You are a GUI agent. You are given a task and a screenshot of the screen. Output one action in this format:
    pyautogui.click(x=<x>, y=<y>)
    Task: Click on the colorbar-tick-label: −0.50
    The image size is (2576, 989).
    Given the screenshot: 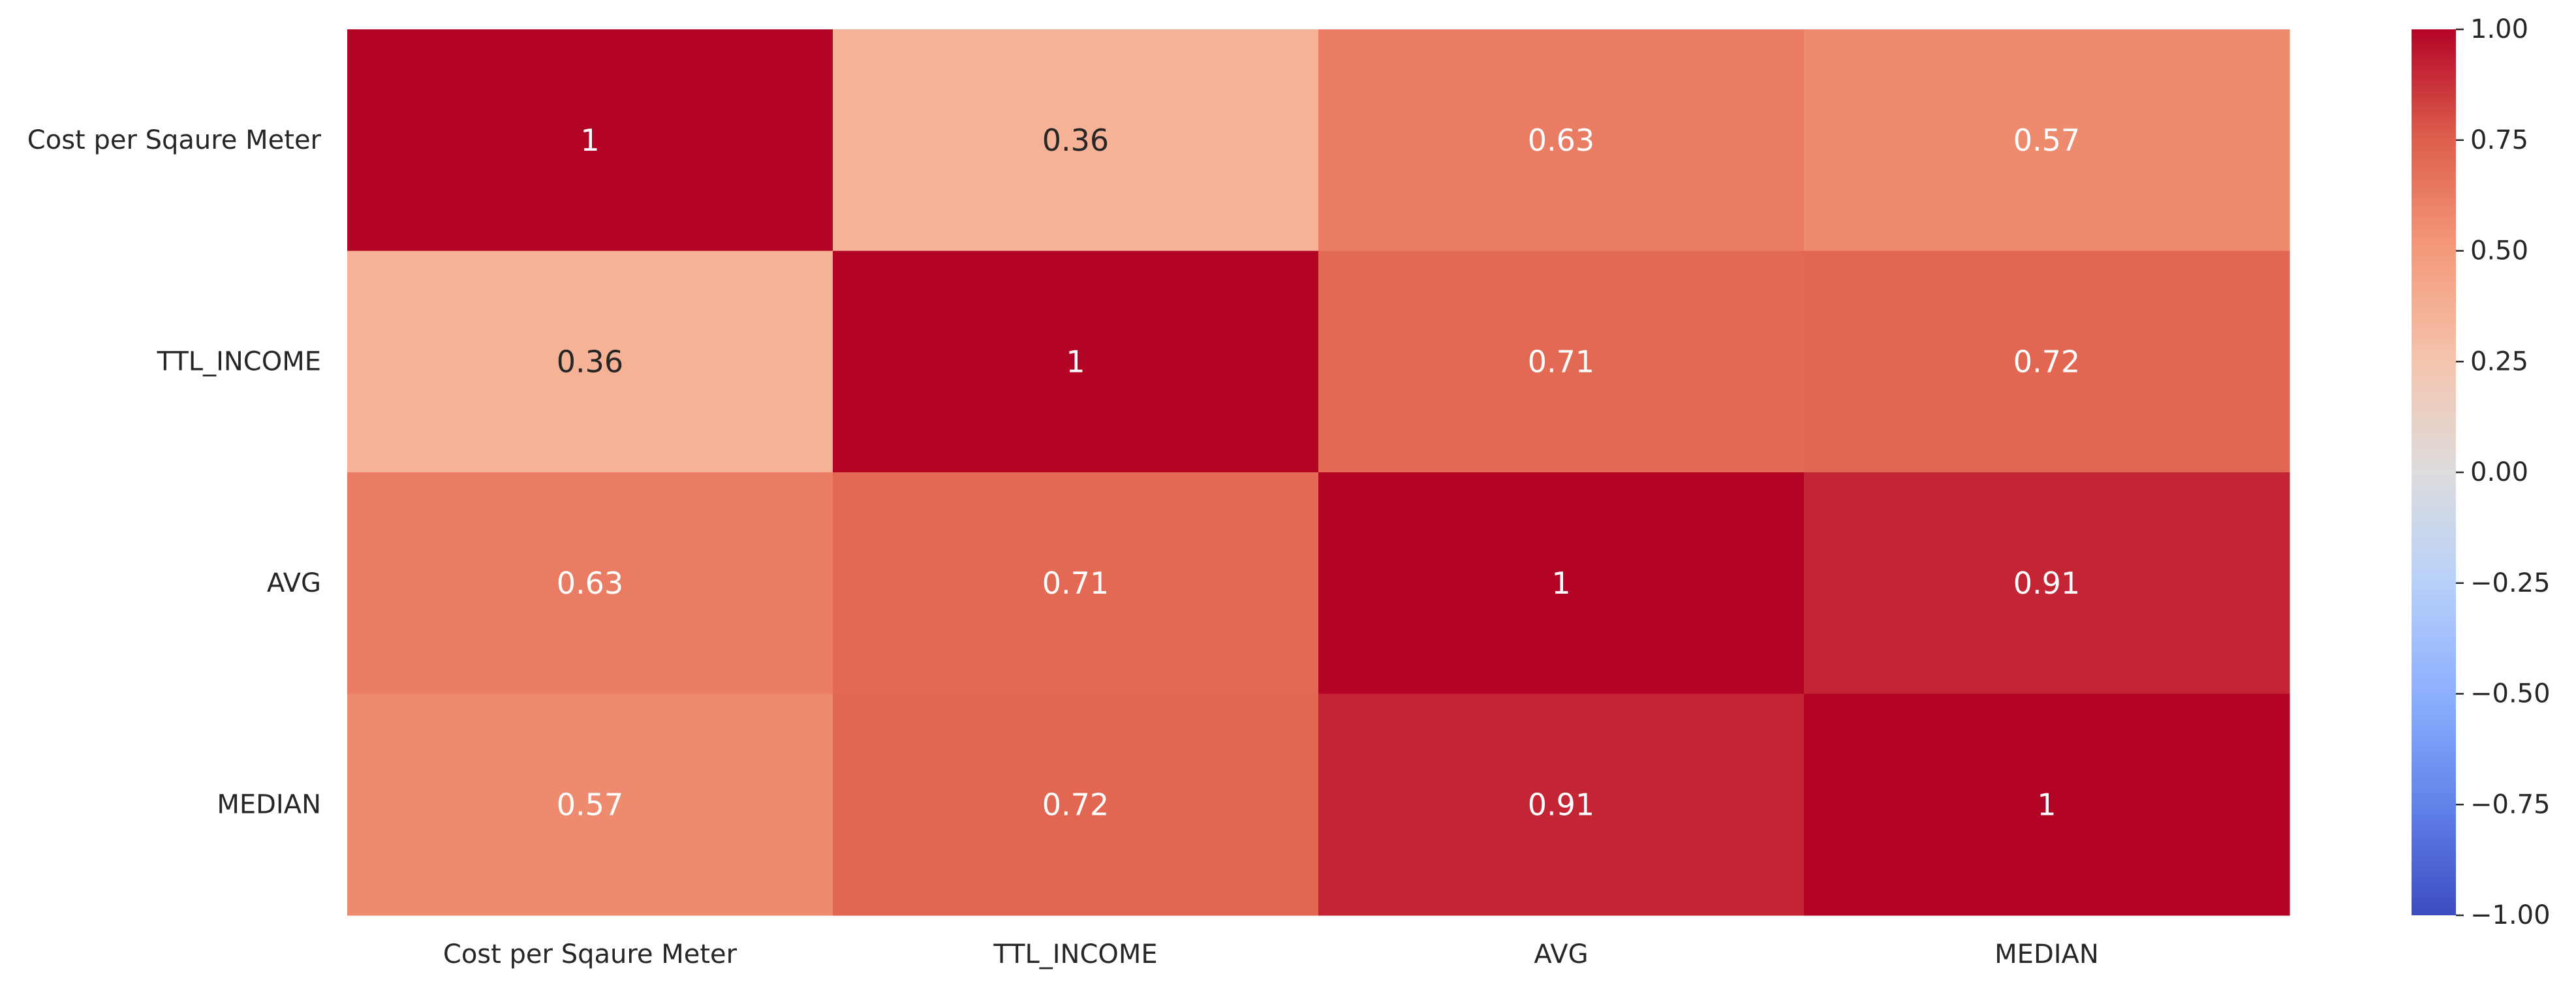 What is the action you would take?
    pyautogui.click(x=2510, y=694)
    